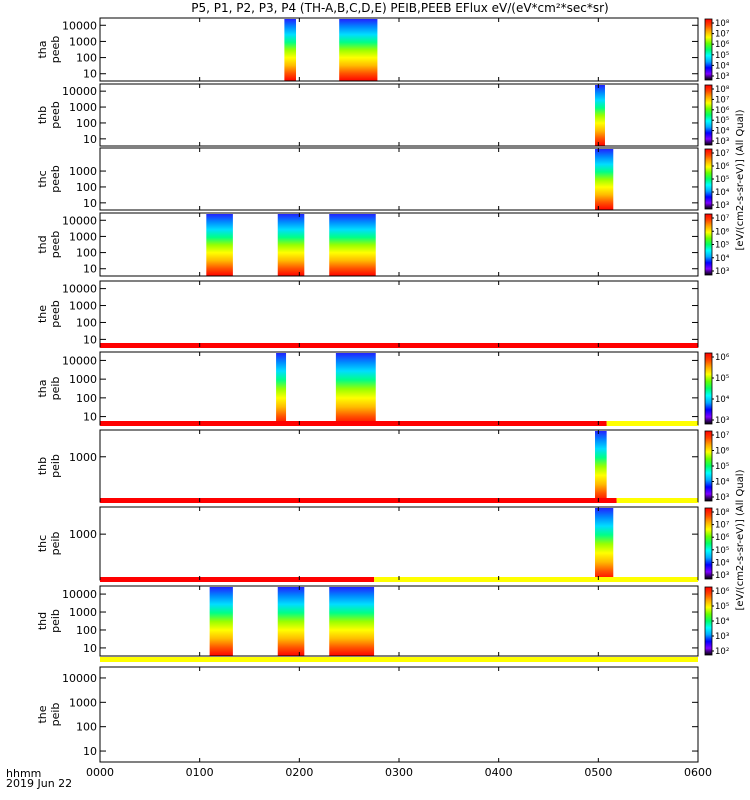 The image size is (750, 800). I want to click on x-tick-label: 0100, so click(200, 772).